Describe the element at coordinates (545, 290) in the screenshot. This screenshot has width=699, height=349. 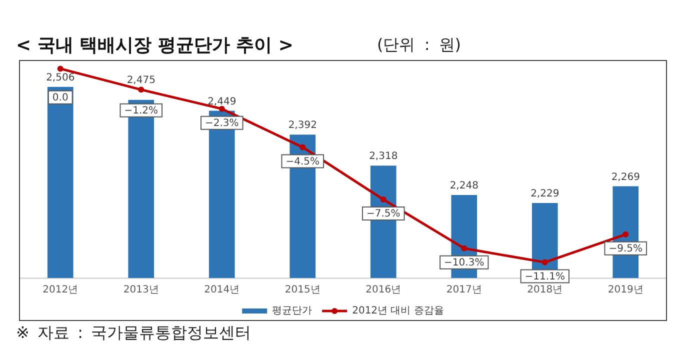
I see `x-tick-label: 2018년` at that location.